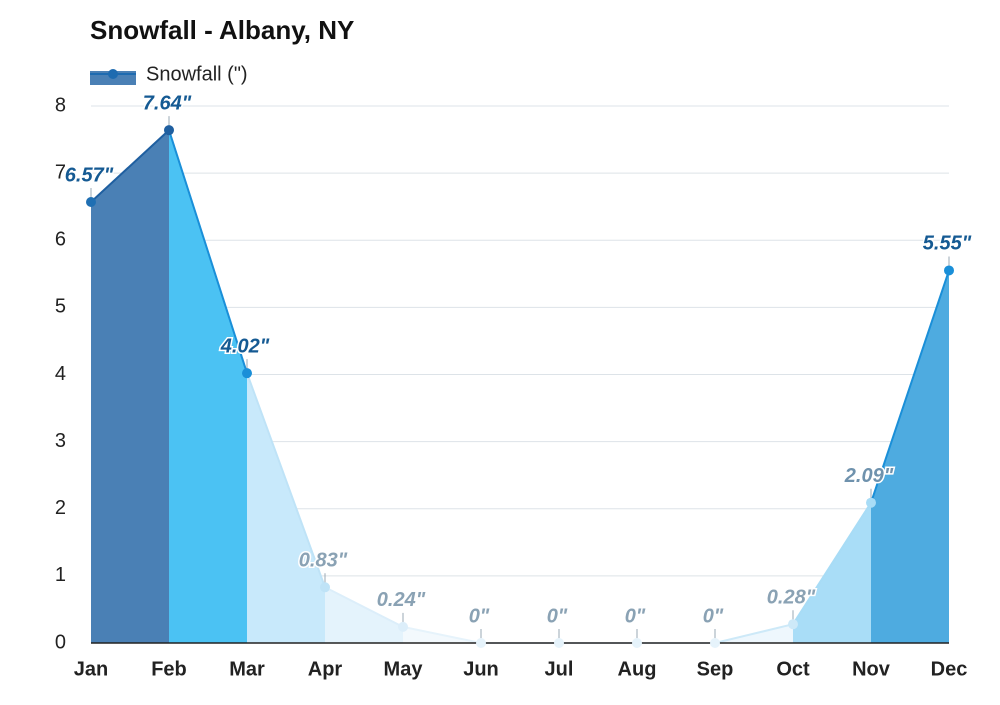 This screenshot has width=1000, height=705. I want to click on value-label: 2.09", so click(869, 476).